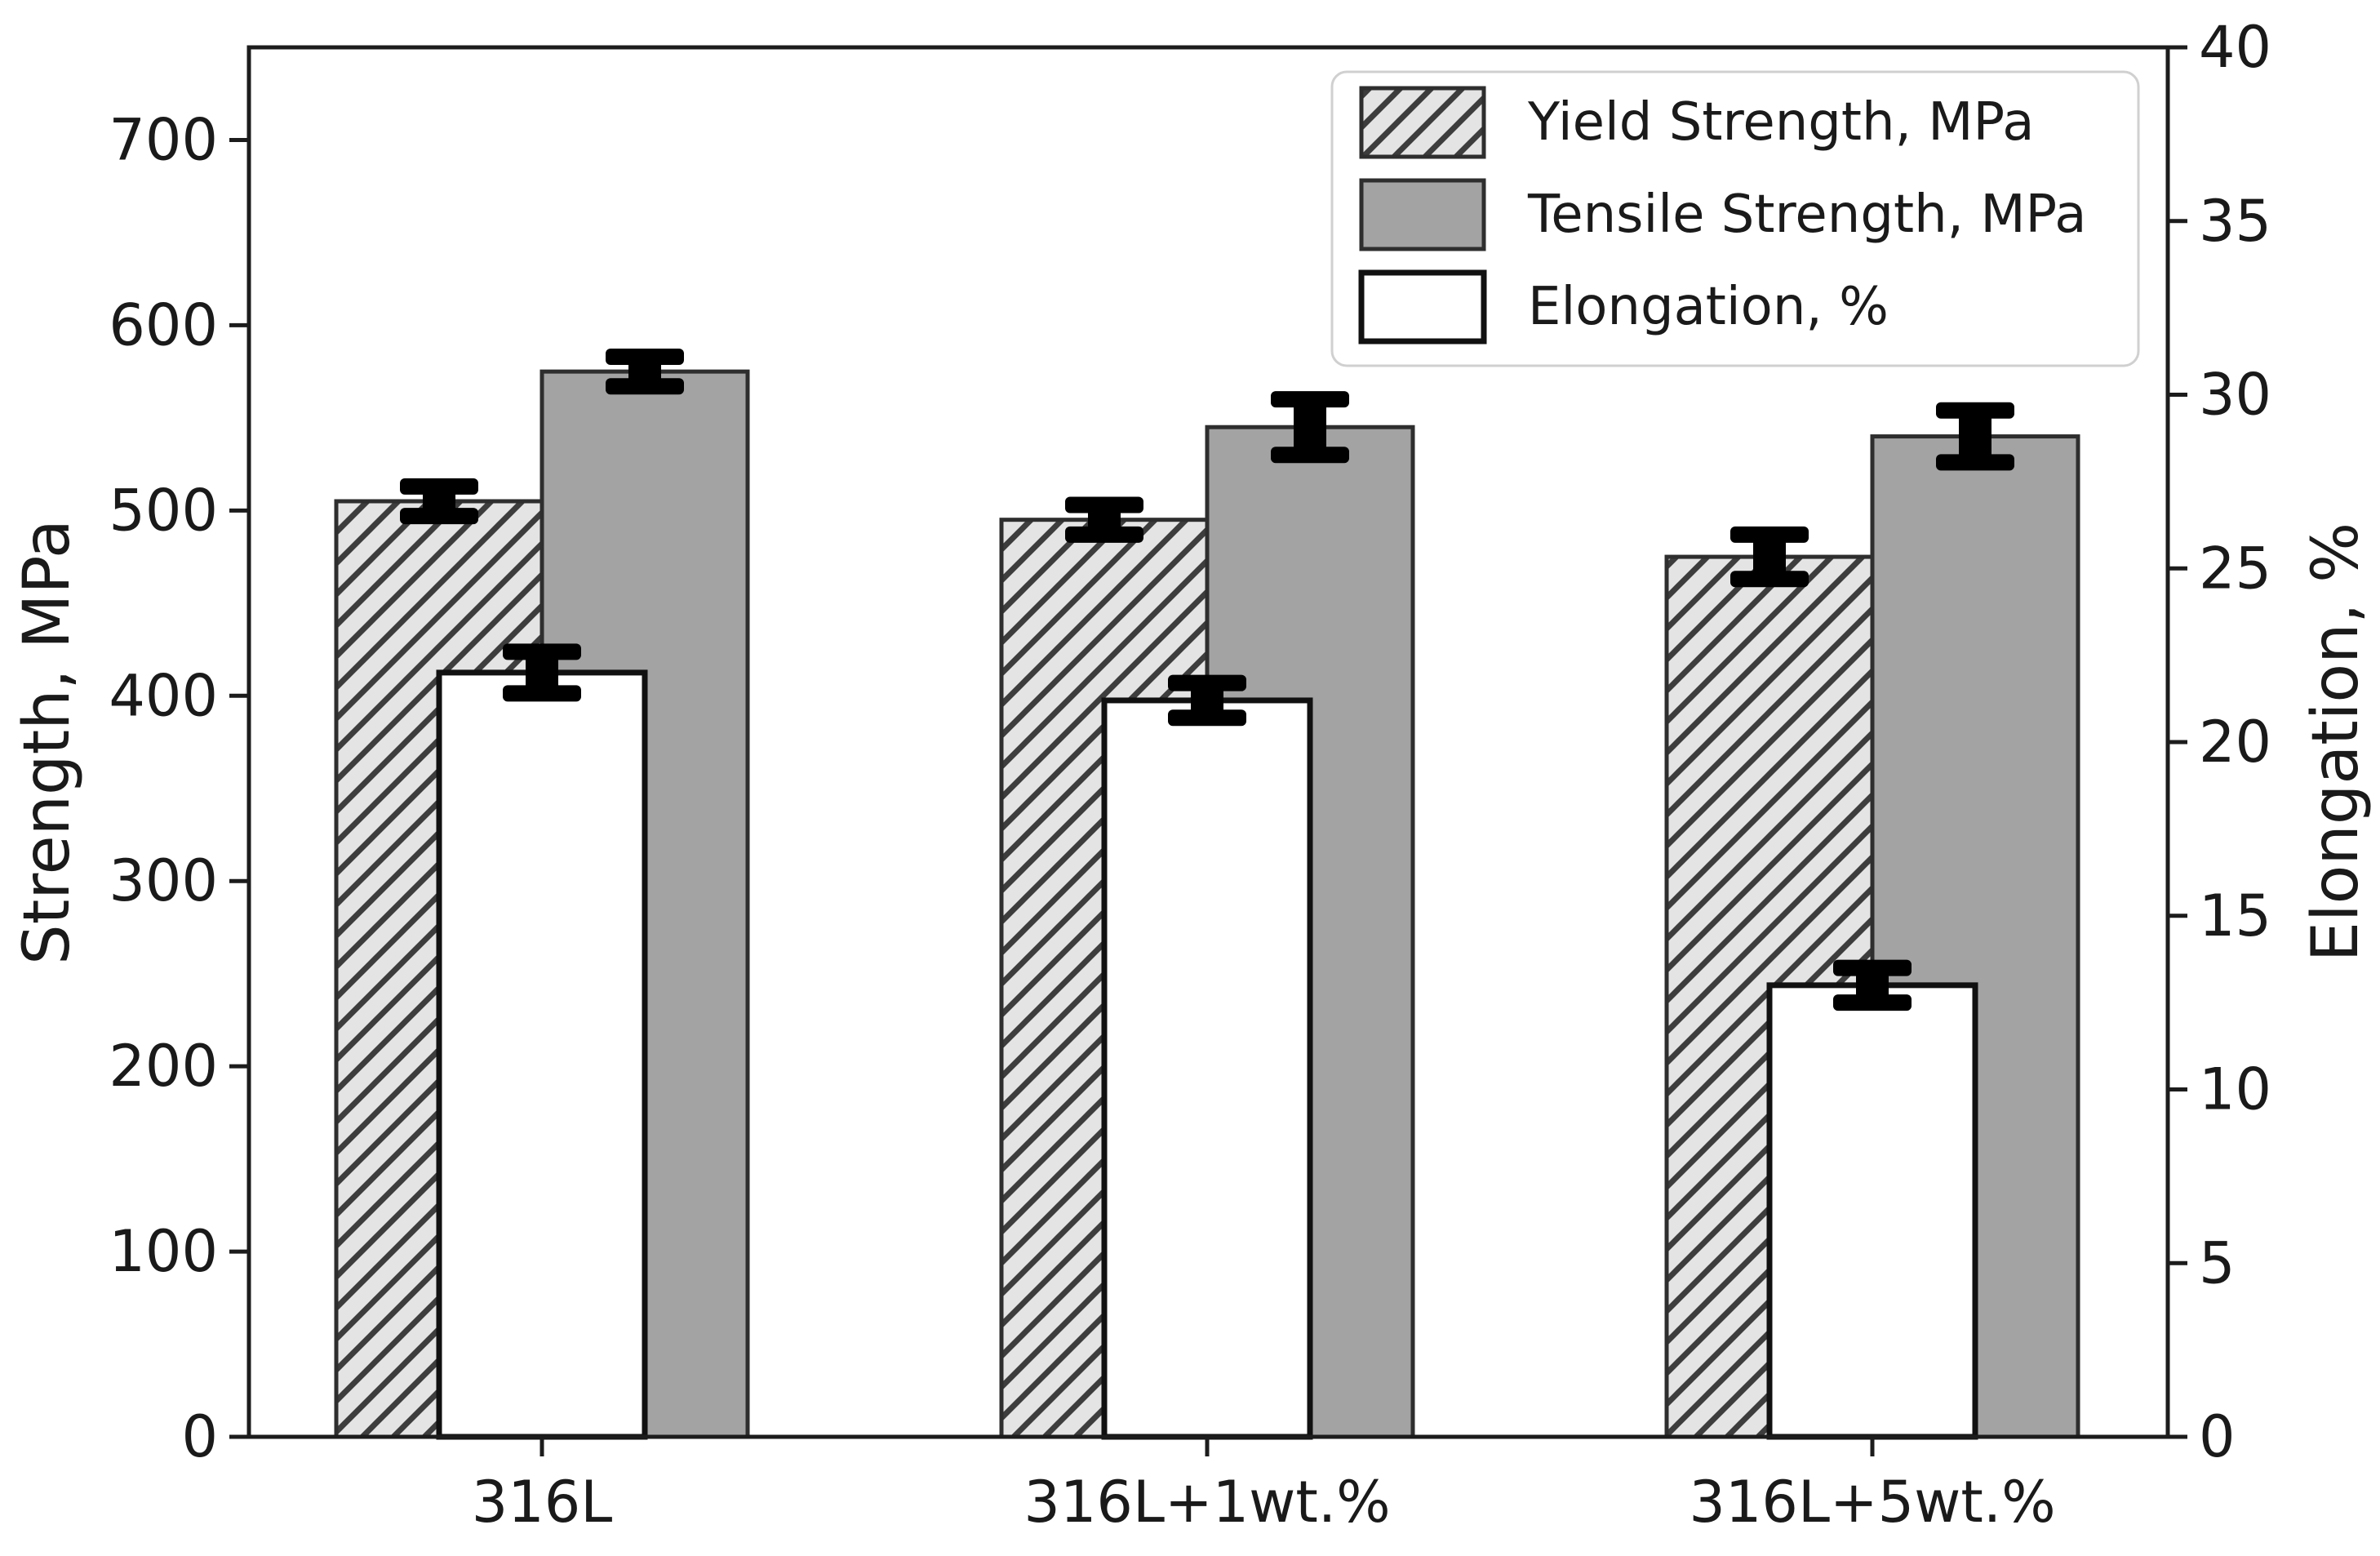 The height and width of the screenshot is (1556, 2380). I want to click on legend-label: Tensile Strength, MPa, so click(1807, 214).